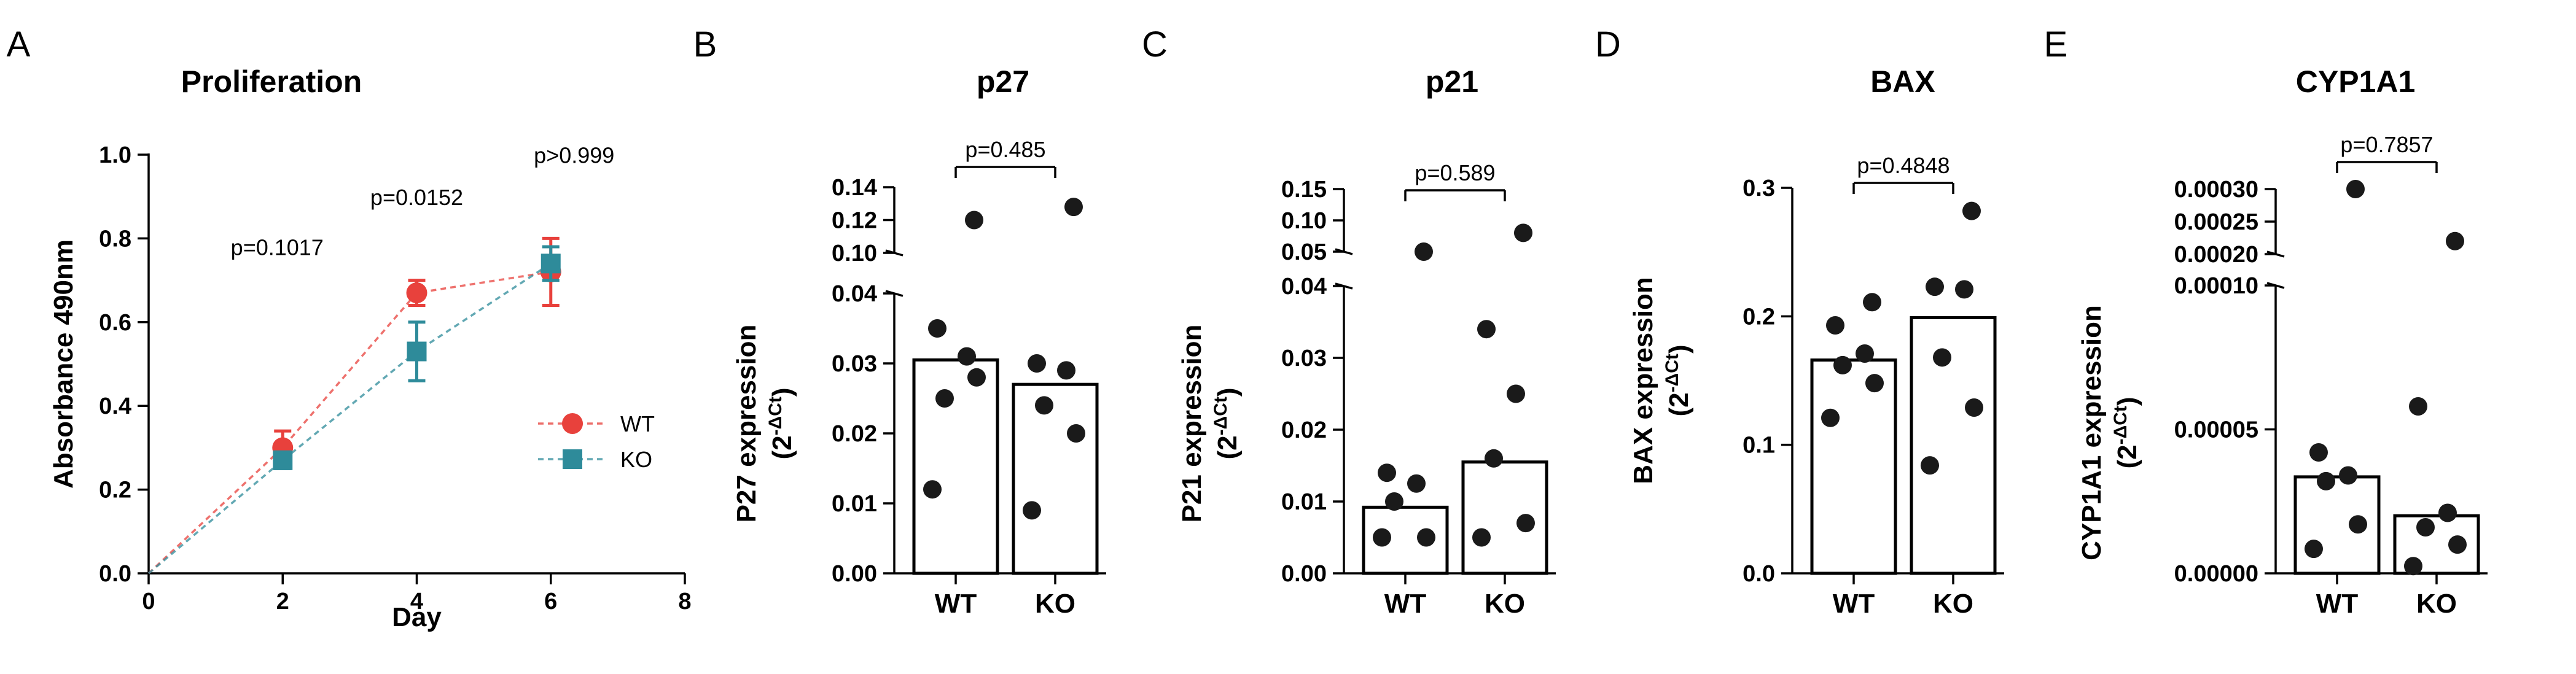 The width and height of the screenshot is (2576, 674). I want to click on y-tick-label-b: 0.04, so click(854, 294).